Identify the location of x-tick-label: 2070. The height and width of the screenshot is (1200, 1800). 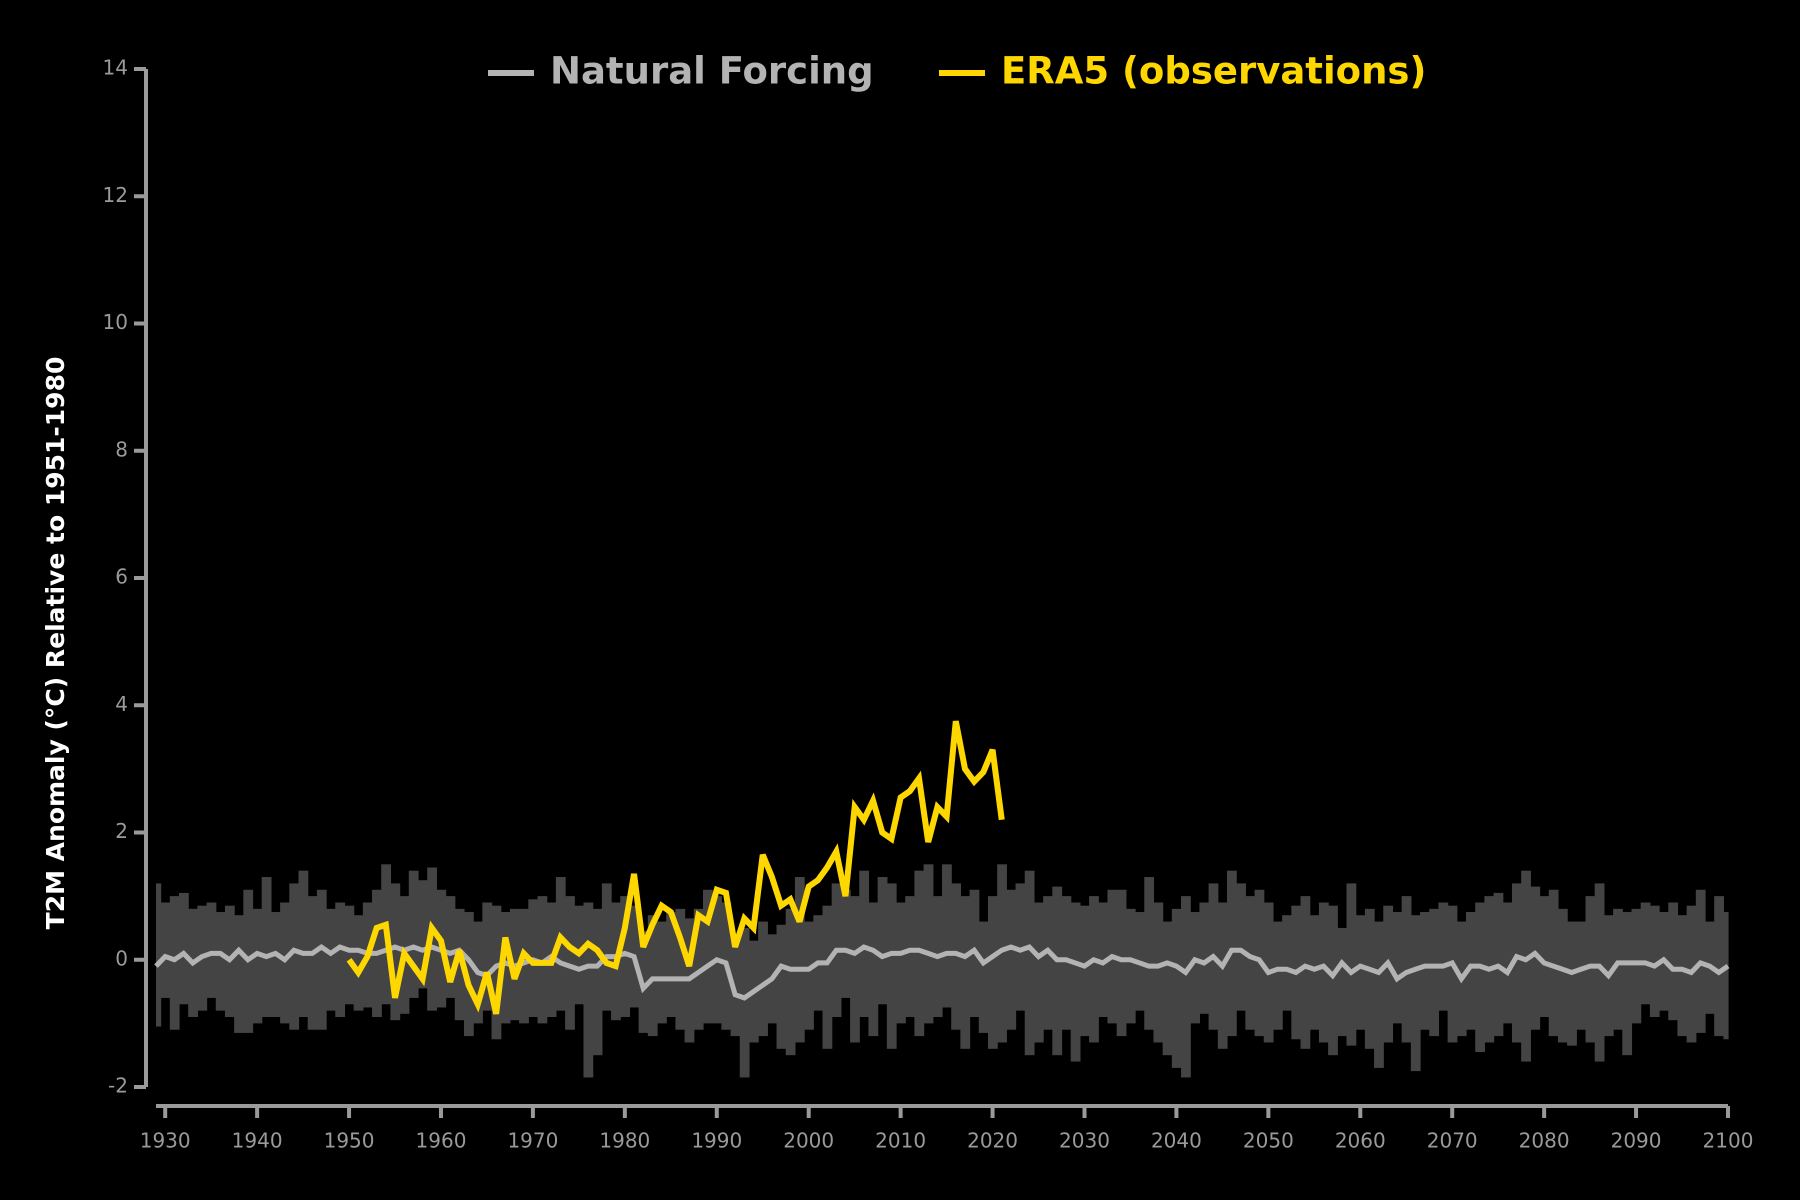
(1452, 1141).